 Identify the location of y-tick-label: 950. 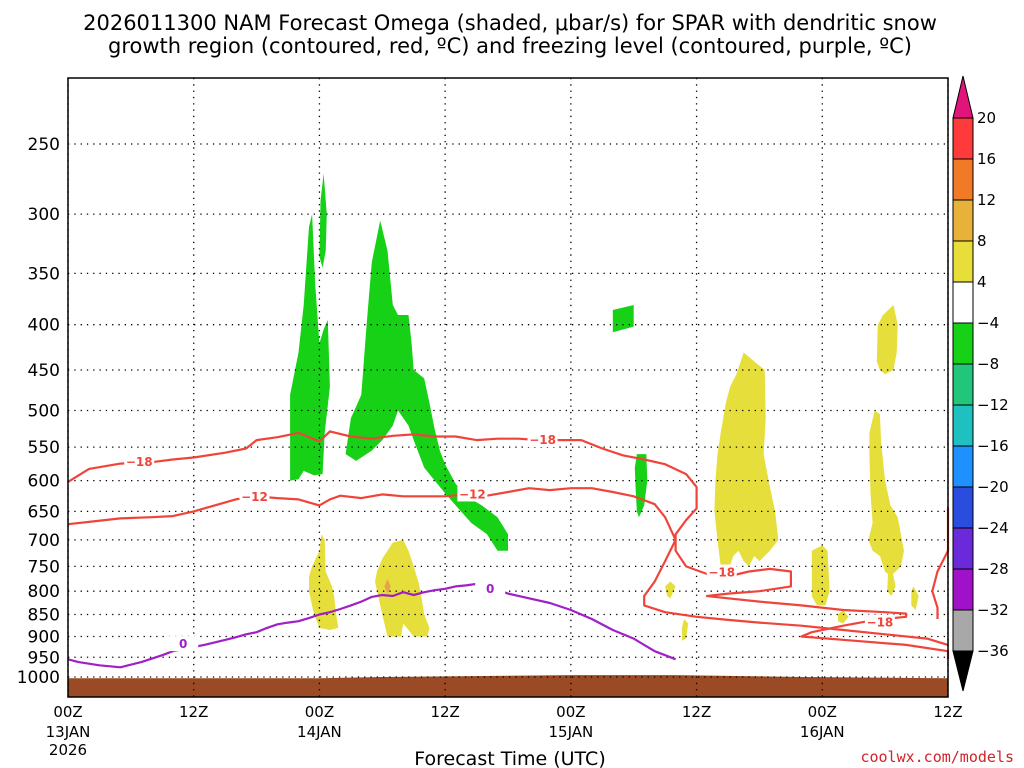
(44, 658).